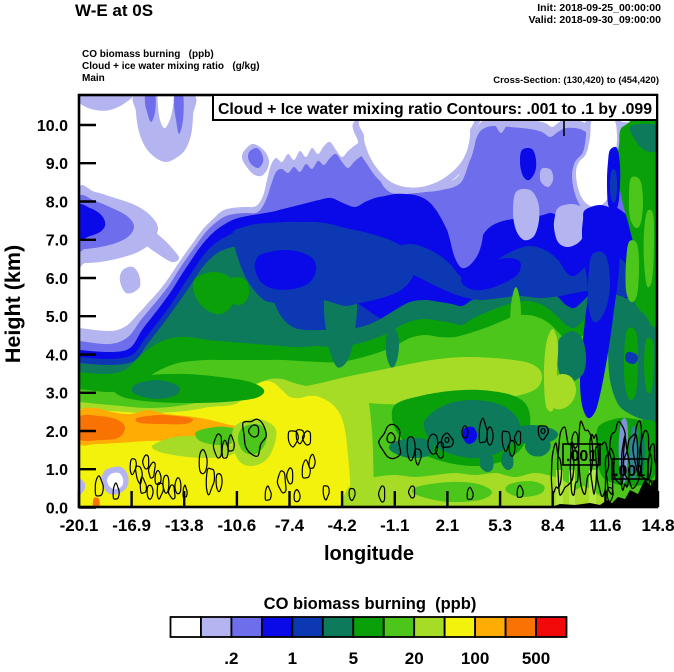  I want to click on svg-text: 5.3, so click(500, 525).